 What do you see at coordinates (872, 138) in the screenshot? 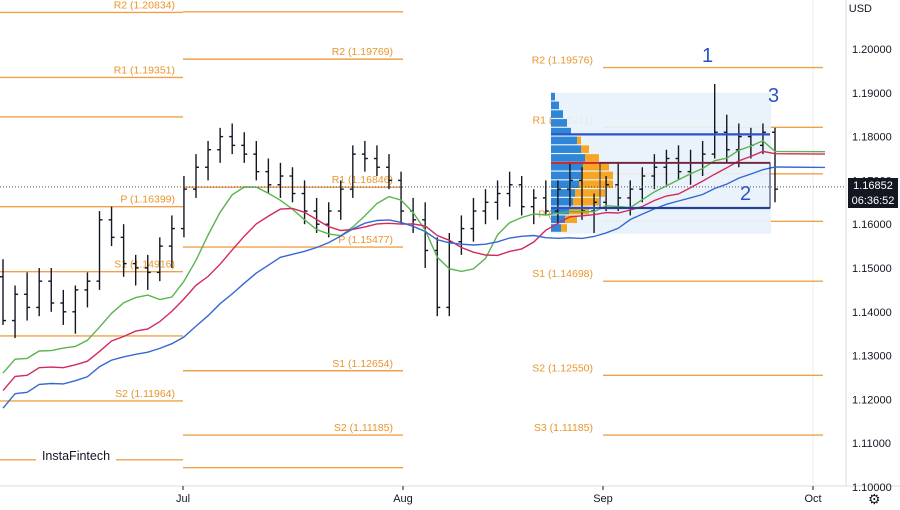
I see `price-tick-label: 1.18000` at bounding box center [872, 138].